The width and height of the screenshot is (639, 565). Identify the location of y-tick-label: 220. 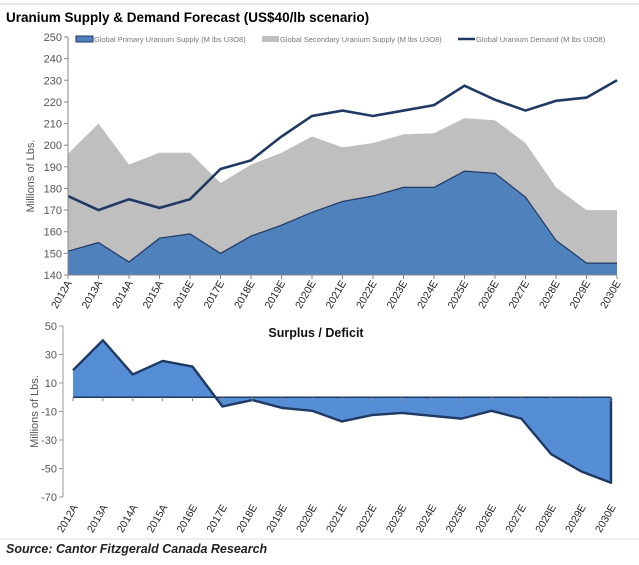
(53, 103).